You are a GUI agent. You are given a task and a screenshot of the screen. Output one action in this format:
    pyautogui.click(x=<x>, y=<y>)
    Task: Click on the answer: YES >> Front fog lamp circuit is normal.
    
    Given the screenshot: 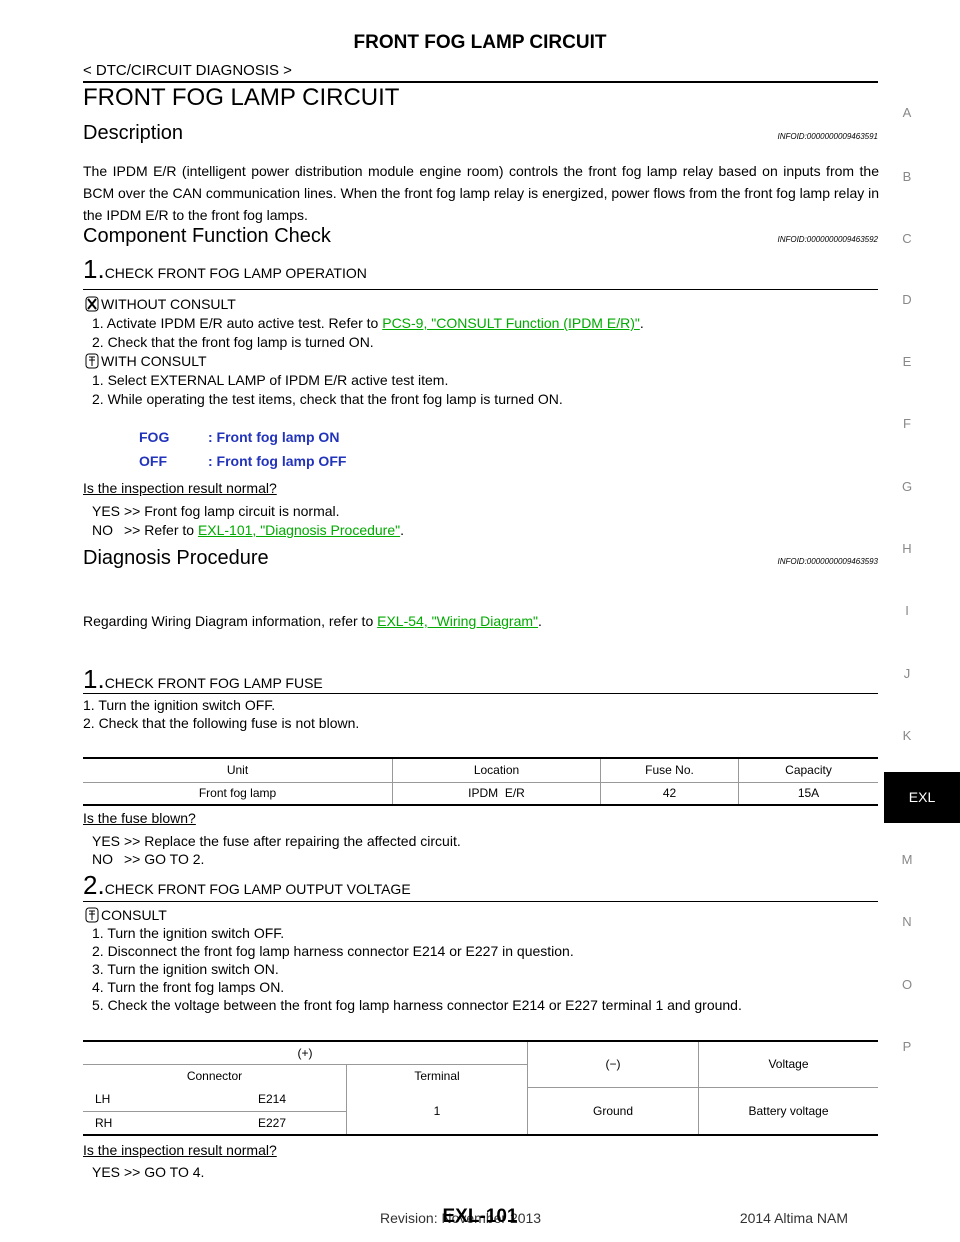 What is the action you would take?
    pyautogui.click(x=216, y=511)
    